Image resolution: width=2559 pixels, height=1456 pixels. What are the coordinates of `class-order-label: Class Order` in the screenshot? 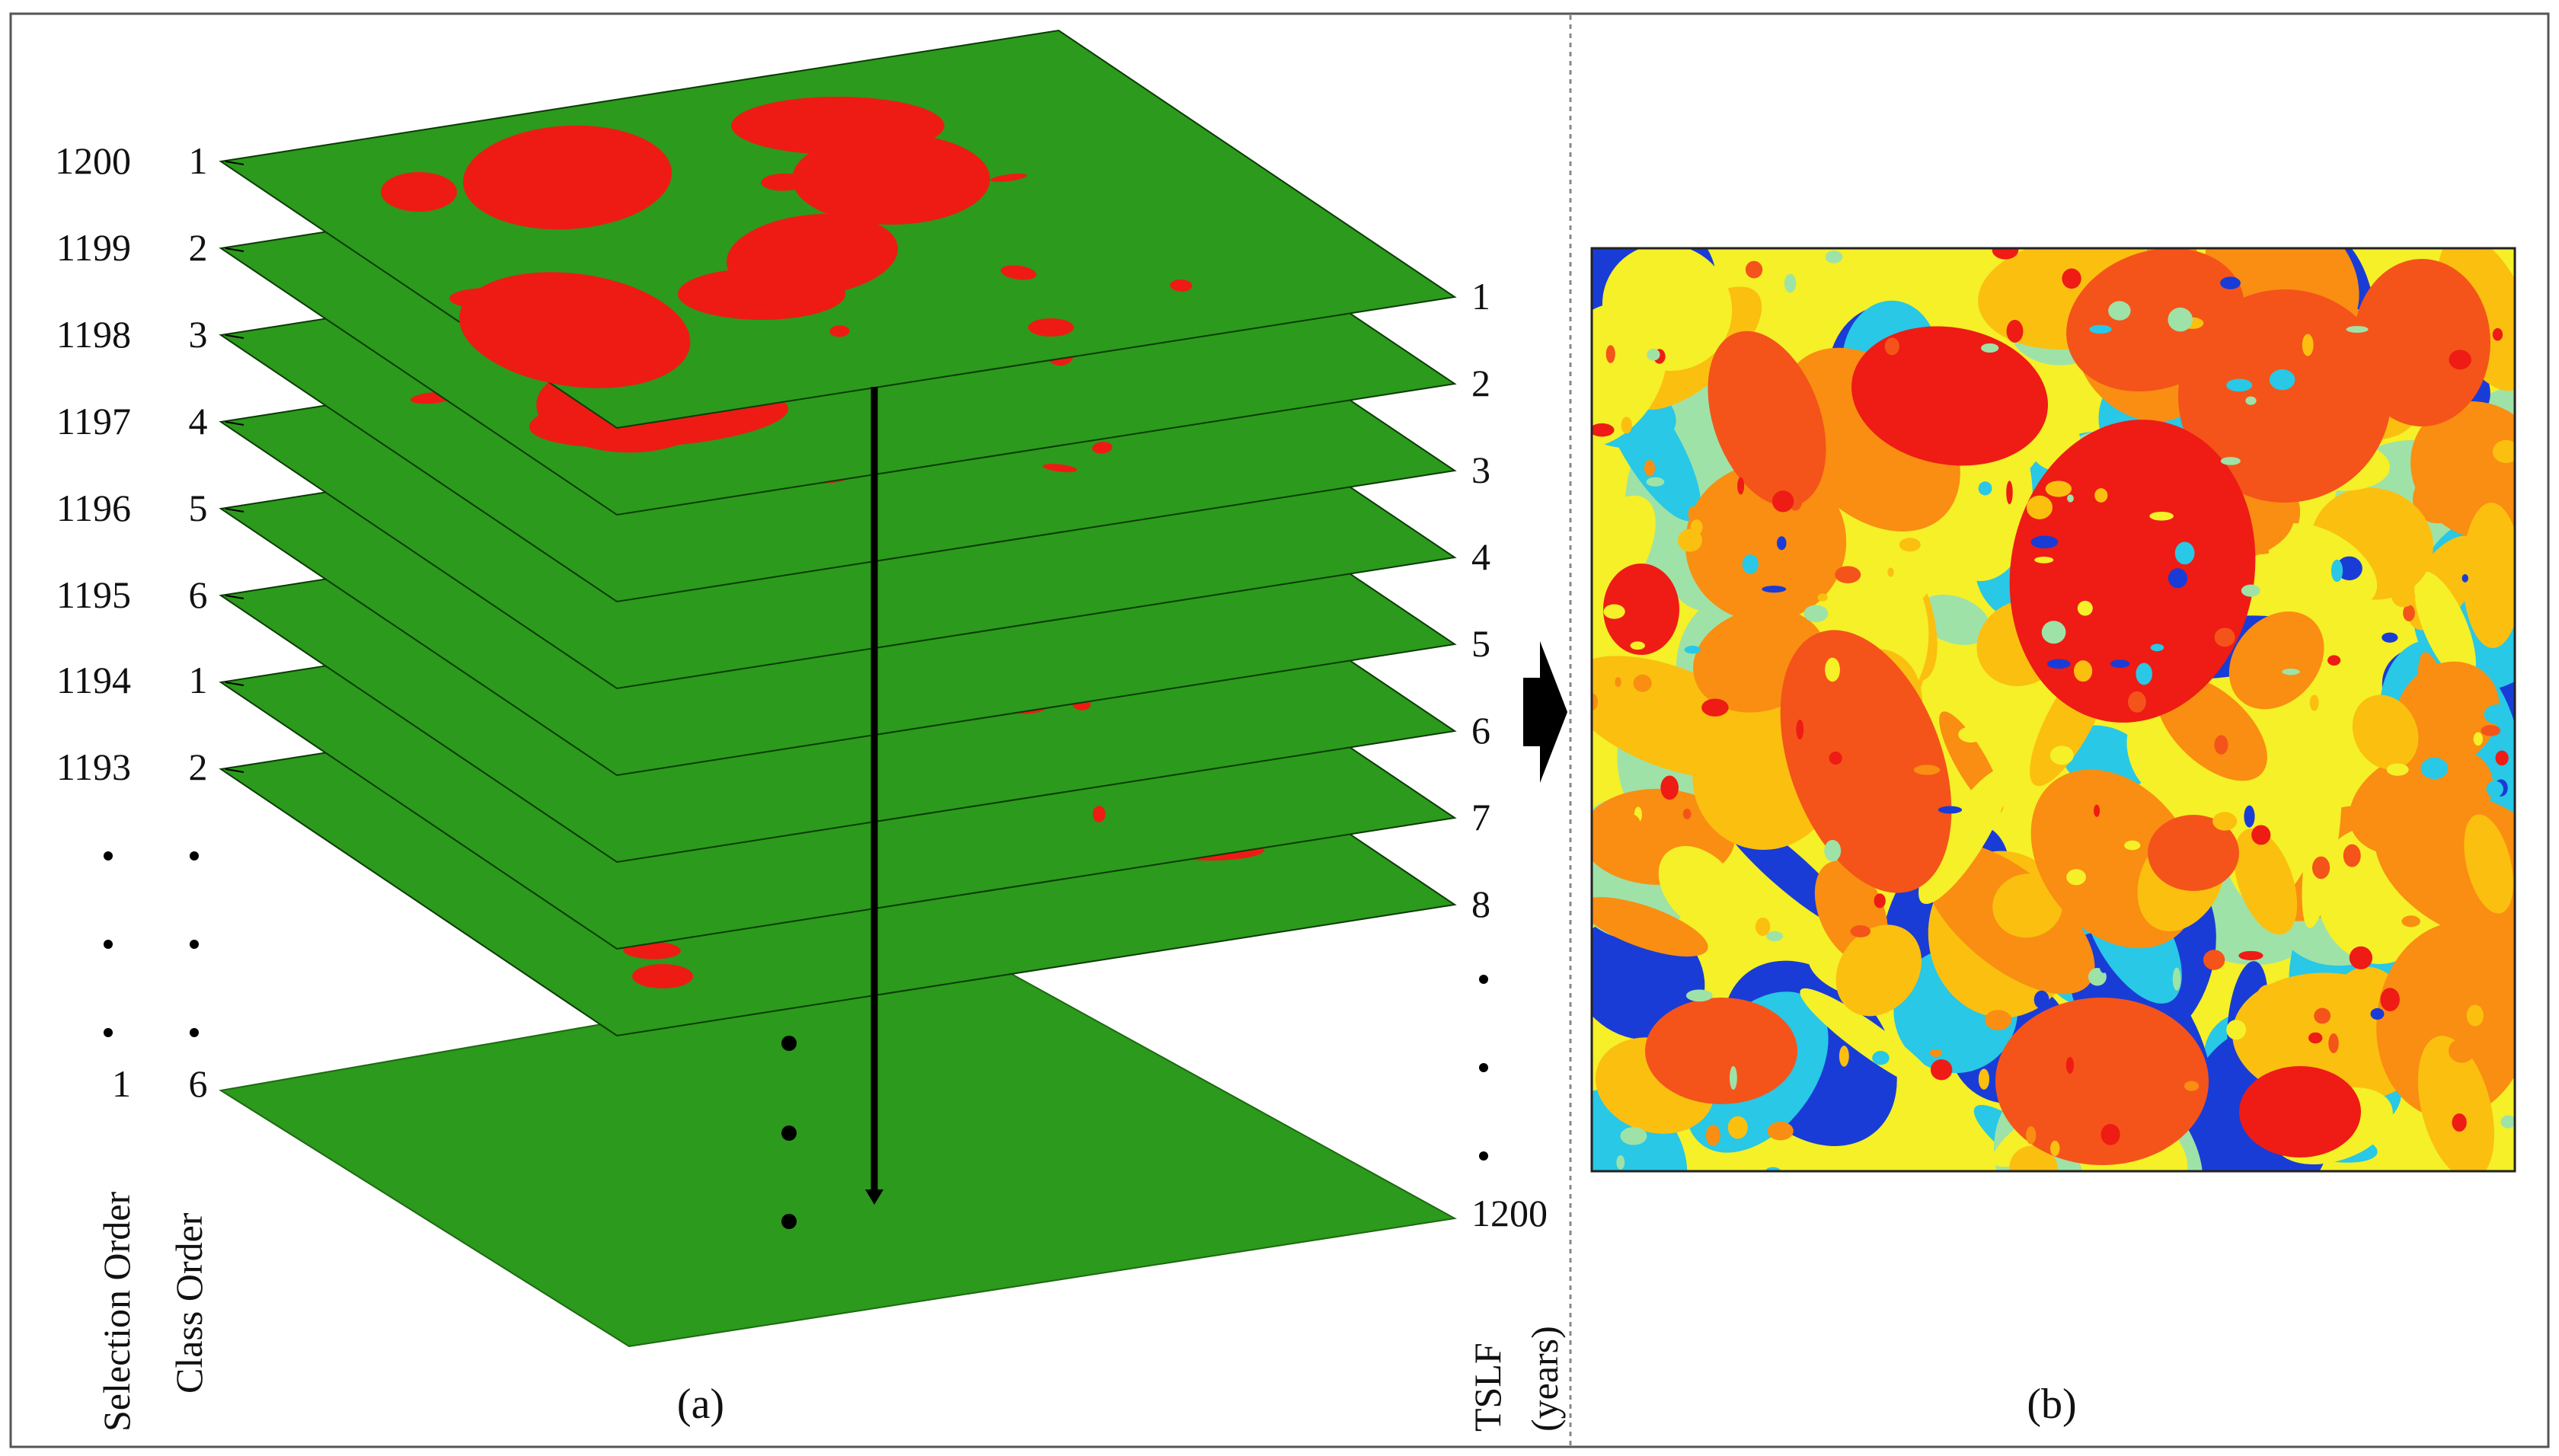 It's located at (189, 1303).